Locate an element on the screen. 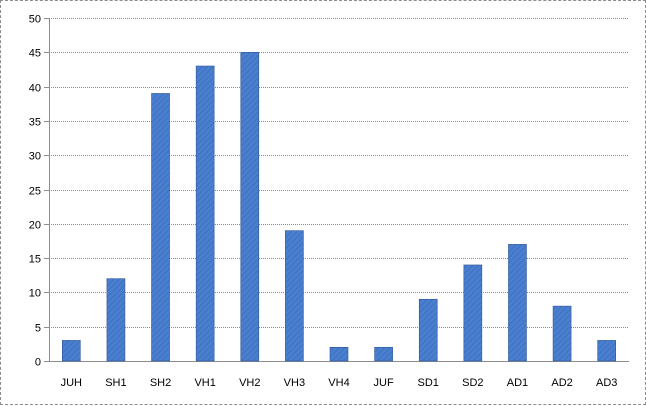  y-tick-label: 50 is located at coordinates (35, 20).